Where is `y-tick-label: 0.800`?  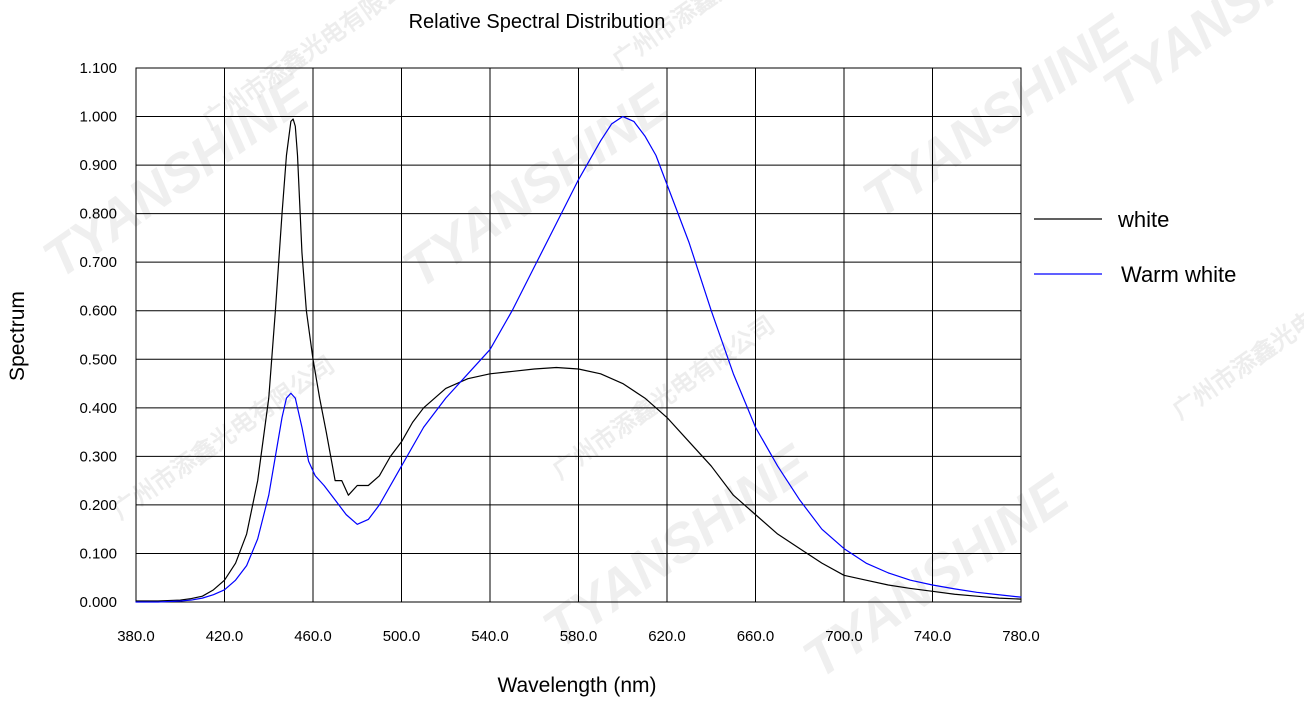 y-tick-label: 0.800 is located at coordinates (98, 214).